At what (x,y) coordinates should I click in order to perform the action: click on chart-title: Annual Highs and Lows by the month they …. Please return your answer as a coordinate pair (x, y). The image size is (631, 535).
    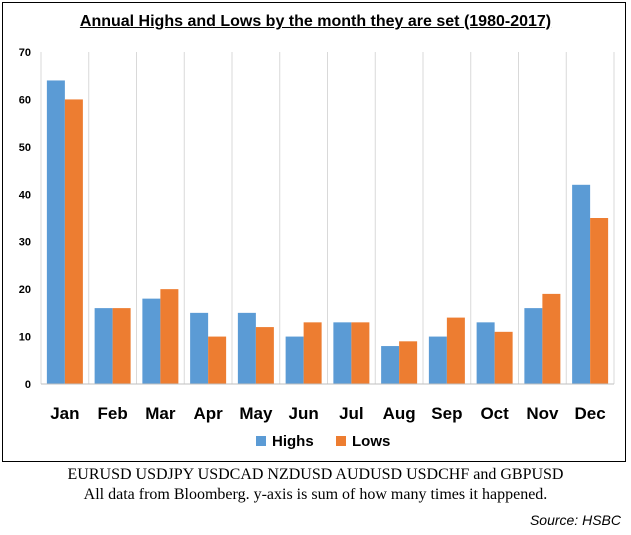
    Looking at the image, I should click on (315, 21).